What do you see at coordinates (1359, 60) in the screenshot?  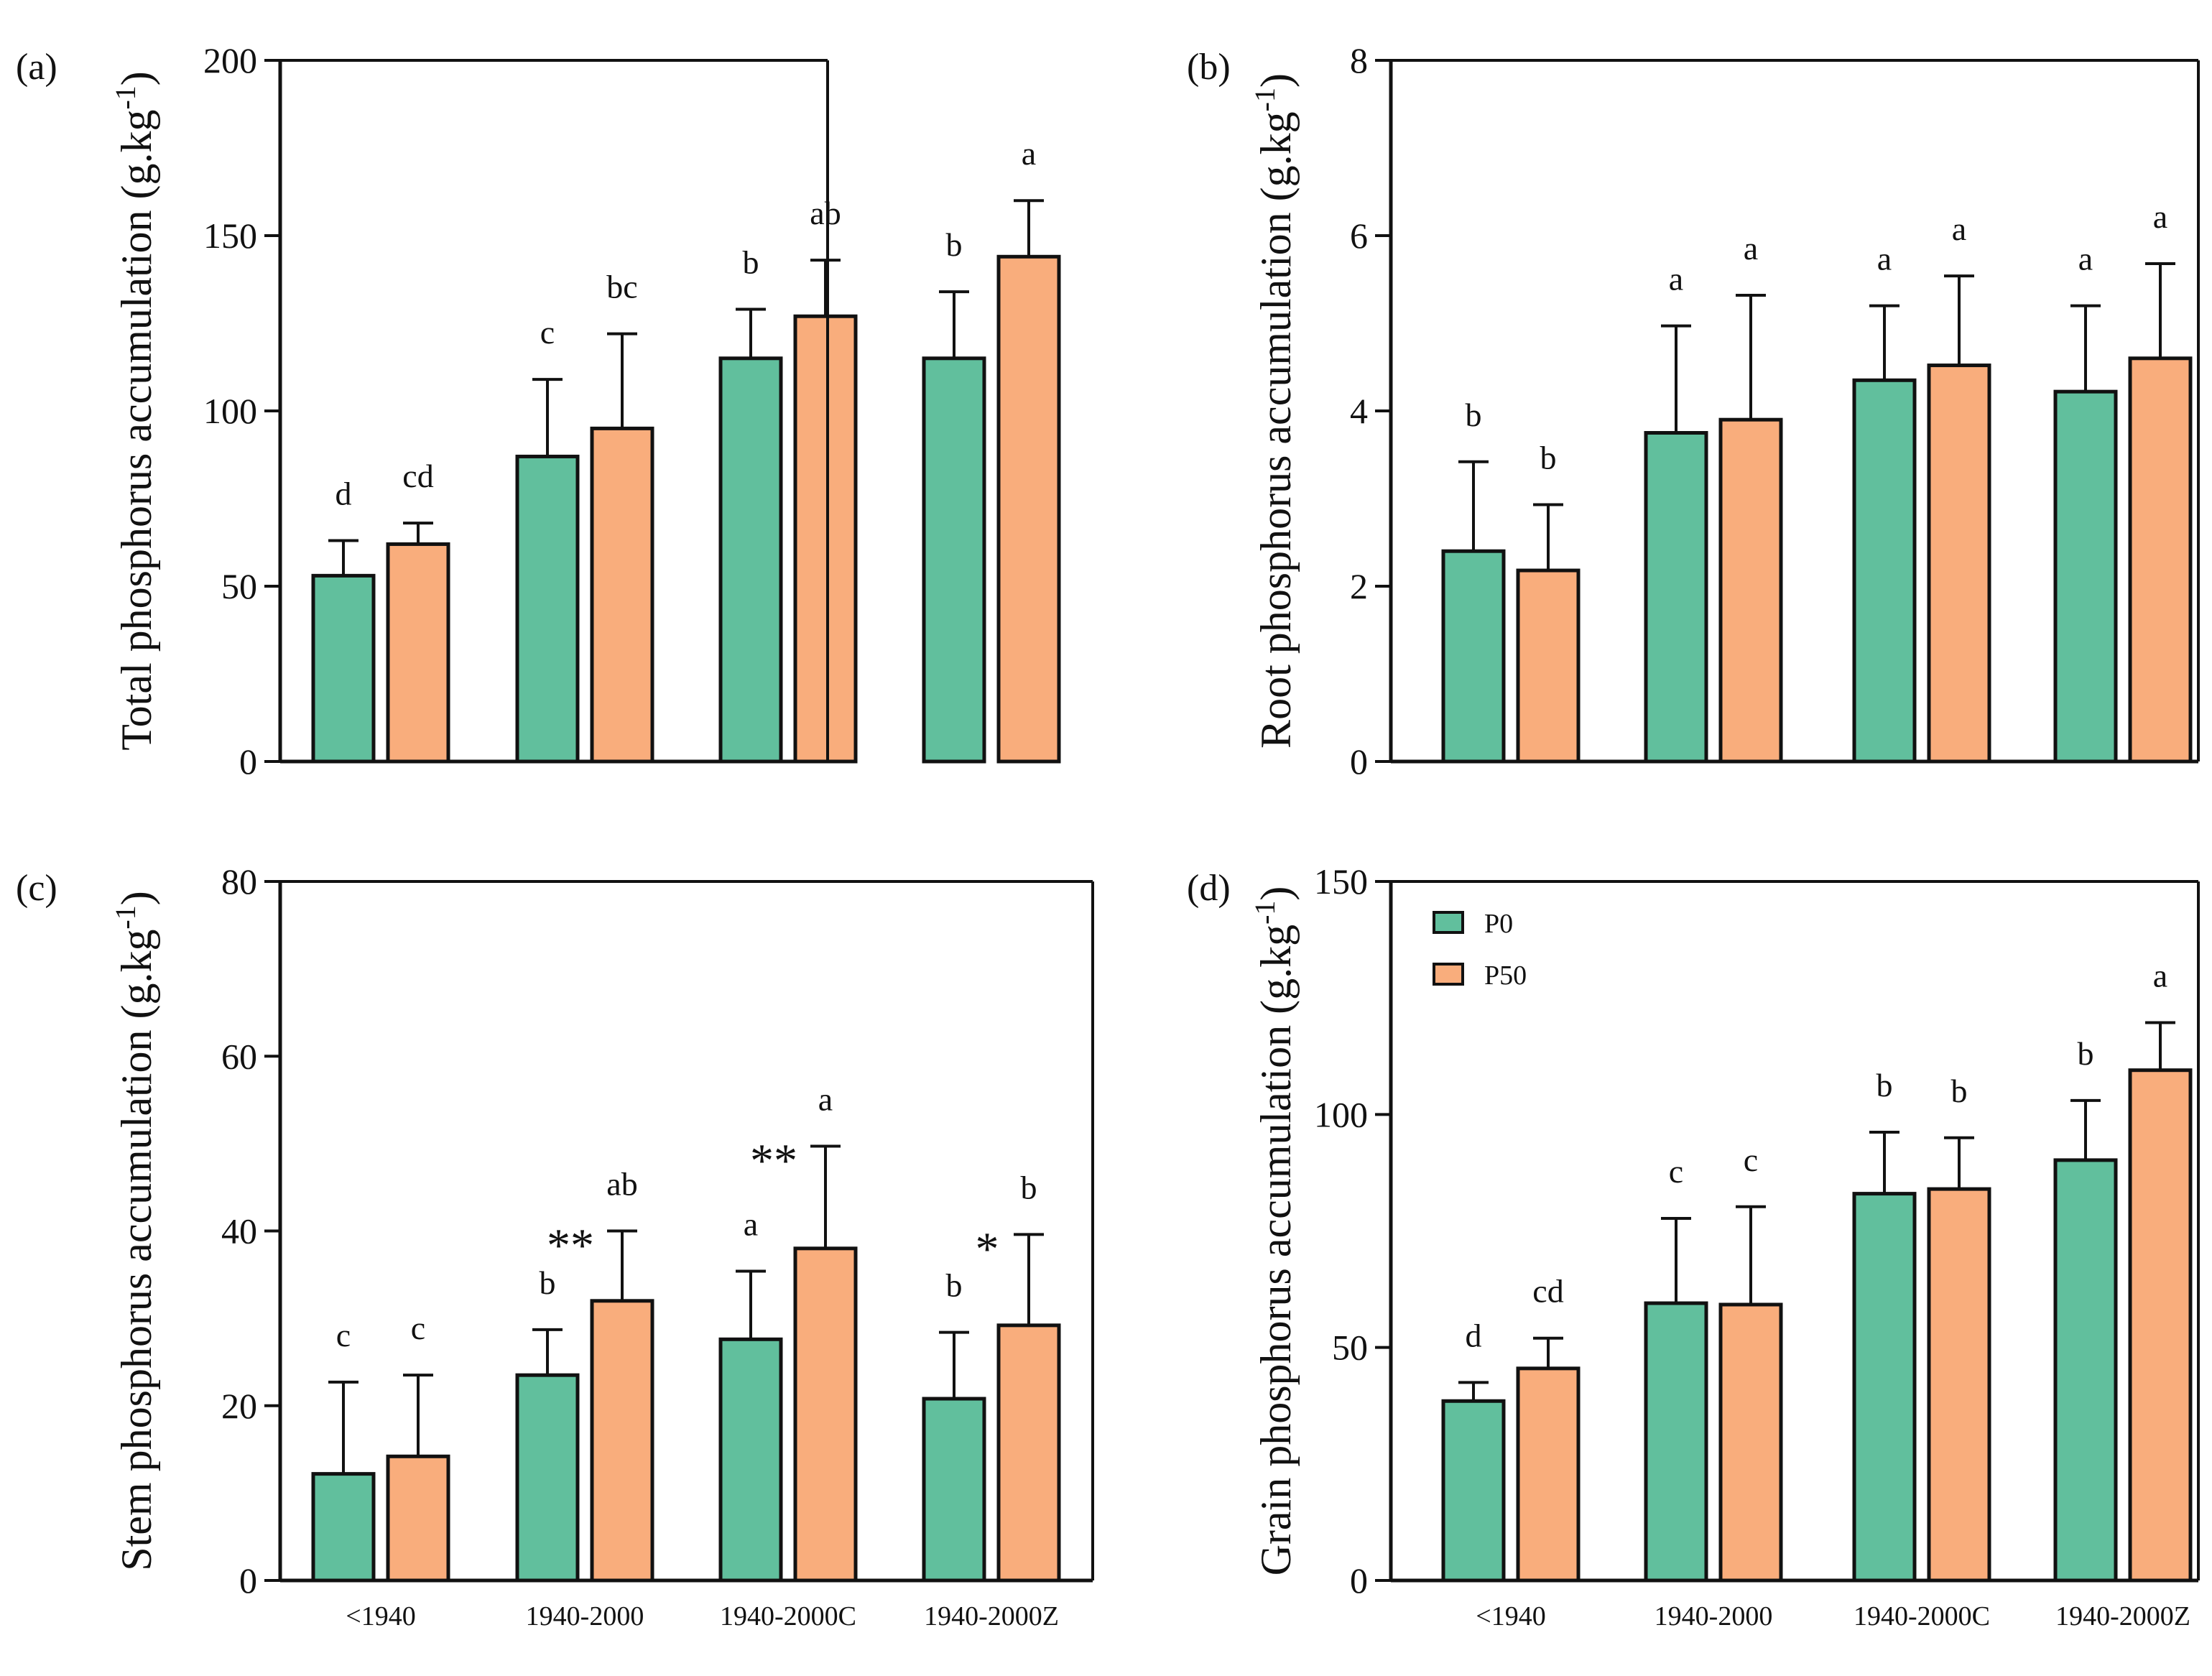 I see `y-tick-label: 8` at bounding box center [1359, 60].